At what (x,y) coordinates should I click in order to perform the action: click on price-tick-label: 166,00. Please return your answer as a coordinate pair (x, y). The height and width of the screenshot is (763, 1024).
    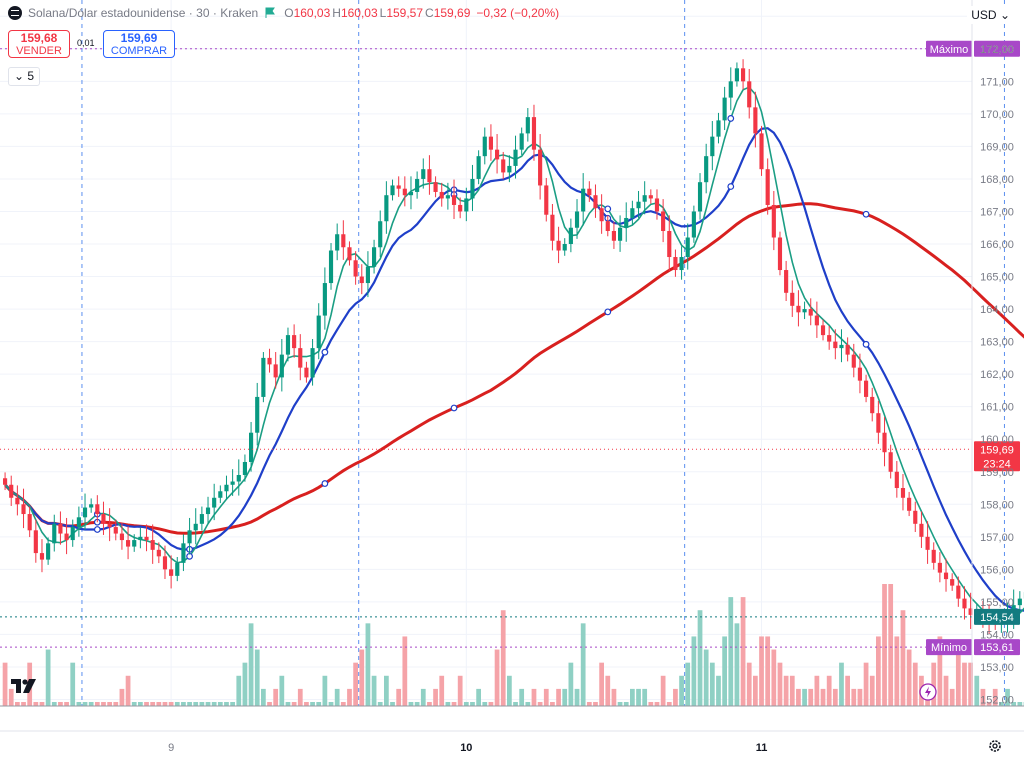
    Looking at the image, I should click on (997, 245).